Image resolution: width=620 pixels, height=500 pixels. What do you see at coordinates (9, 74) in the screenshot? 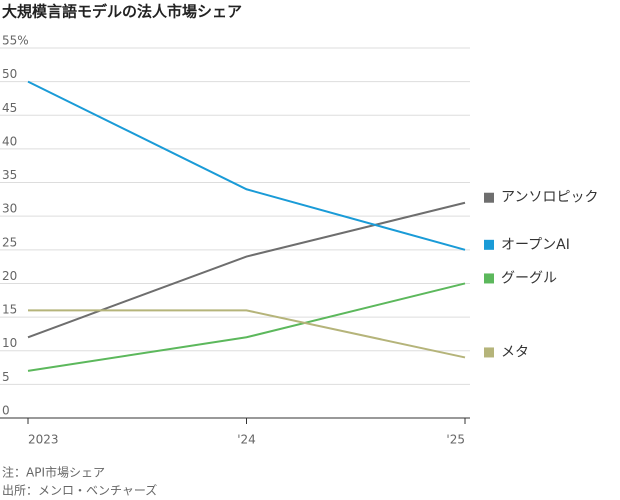
I see `y-tick-label: 50` at bounding box center [9, 74].